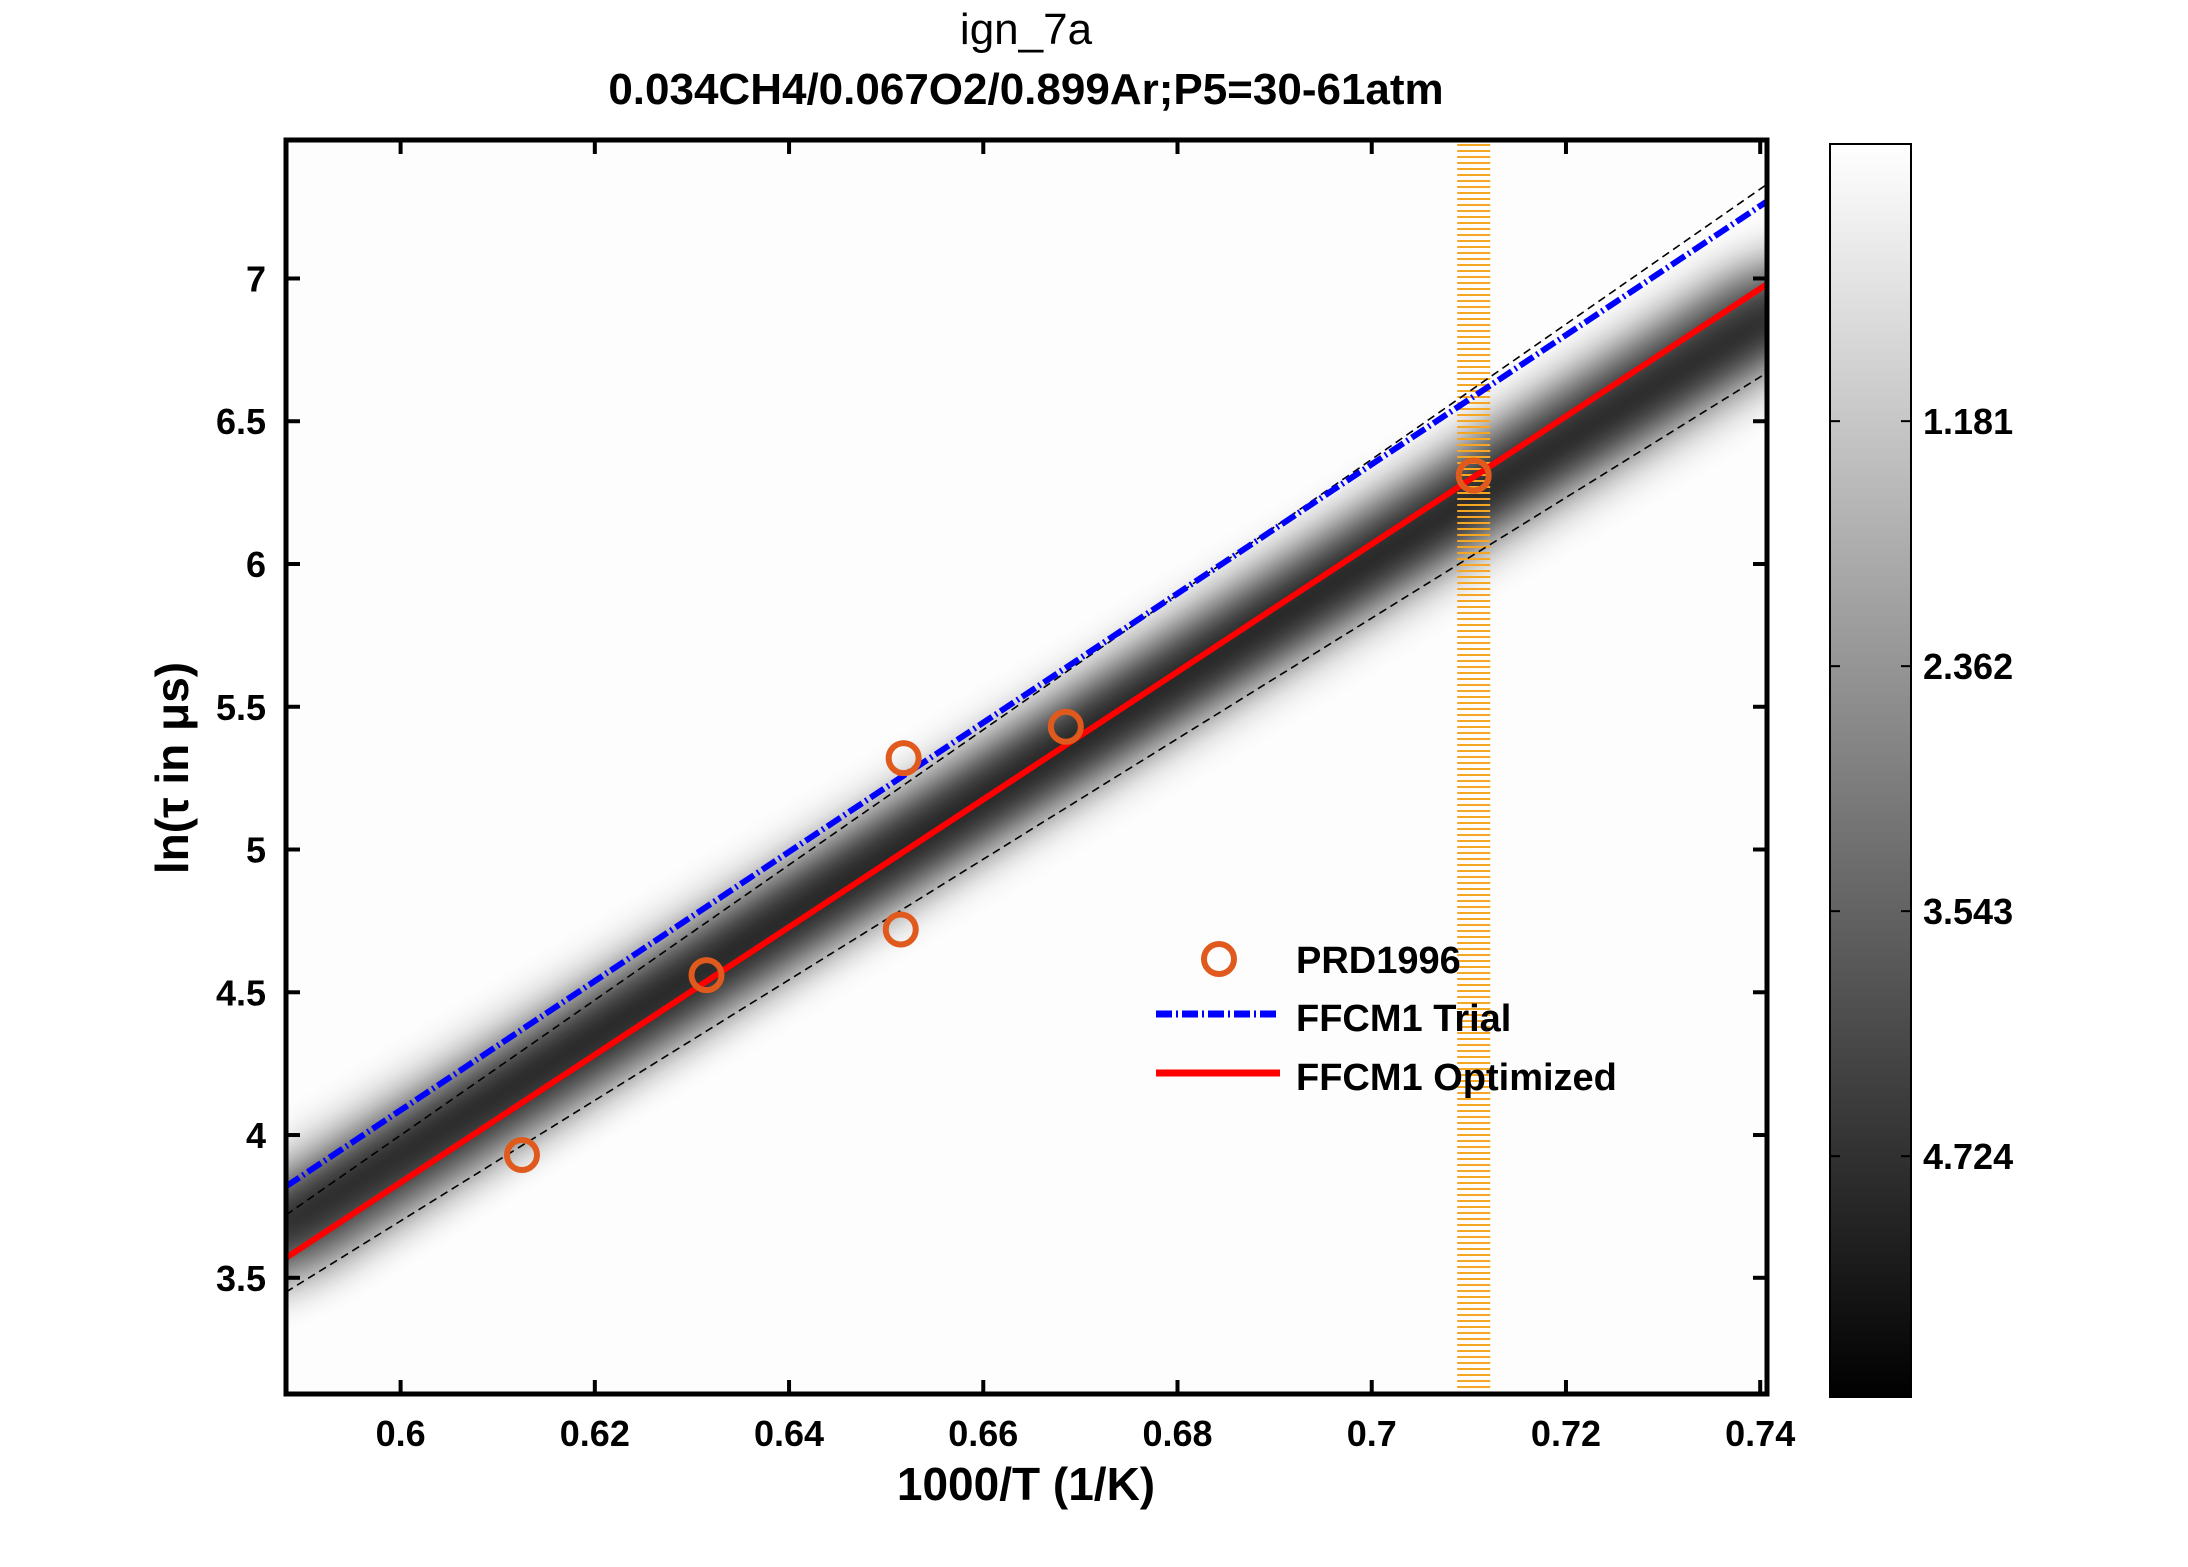 Image resolution: width=2188 pixels, height=1567 pixels. Describe the element at coordinates (241, 707) in the screenshot. I see `y-tick-label: 5.5` at that location.